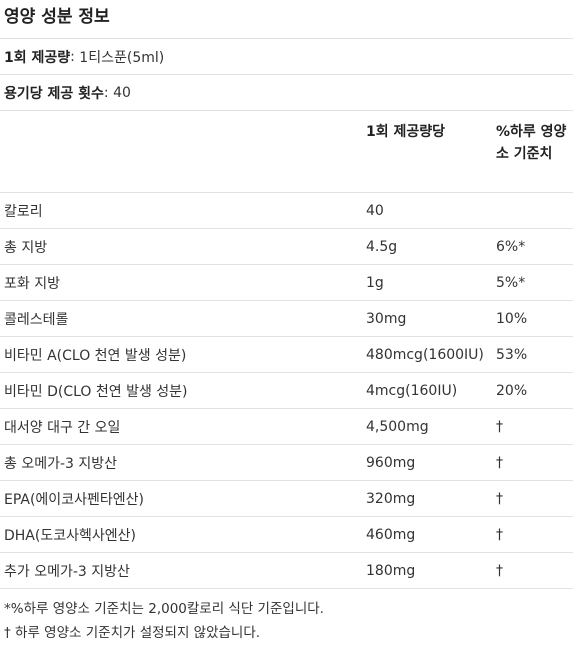 The image size is (573, 646). I want to click on nutrient-name: 비타민 A(CLO 천연 발생 성분), so click(95, 355).